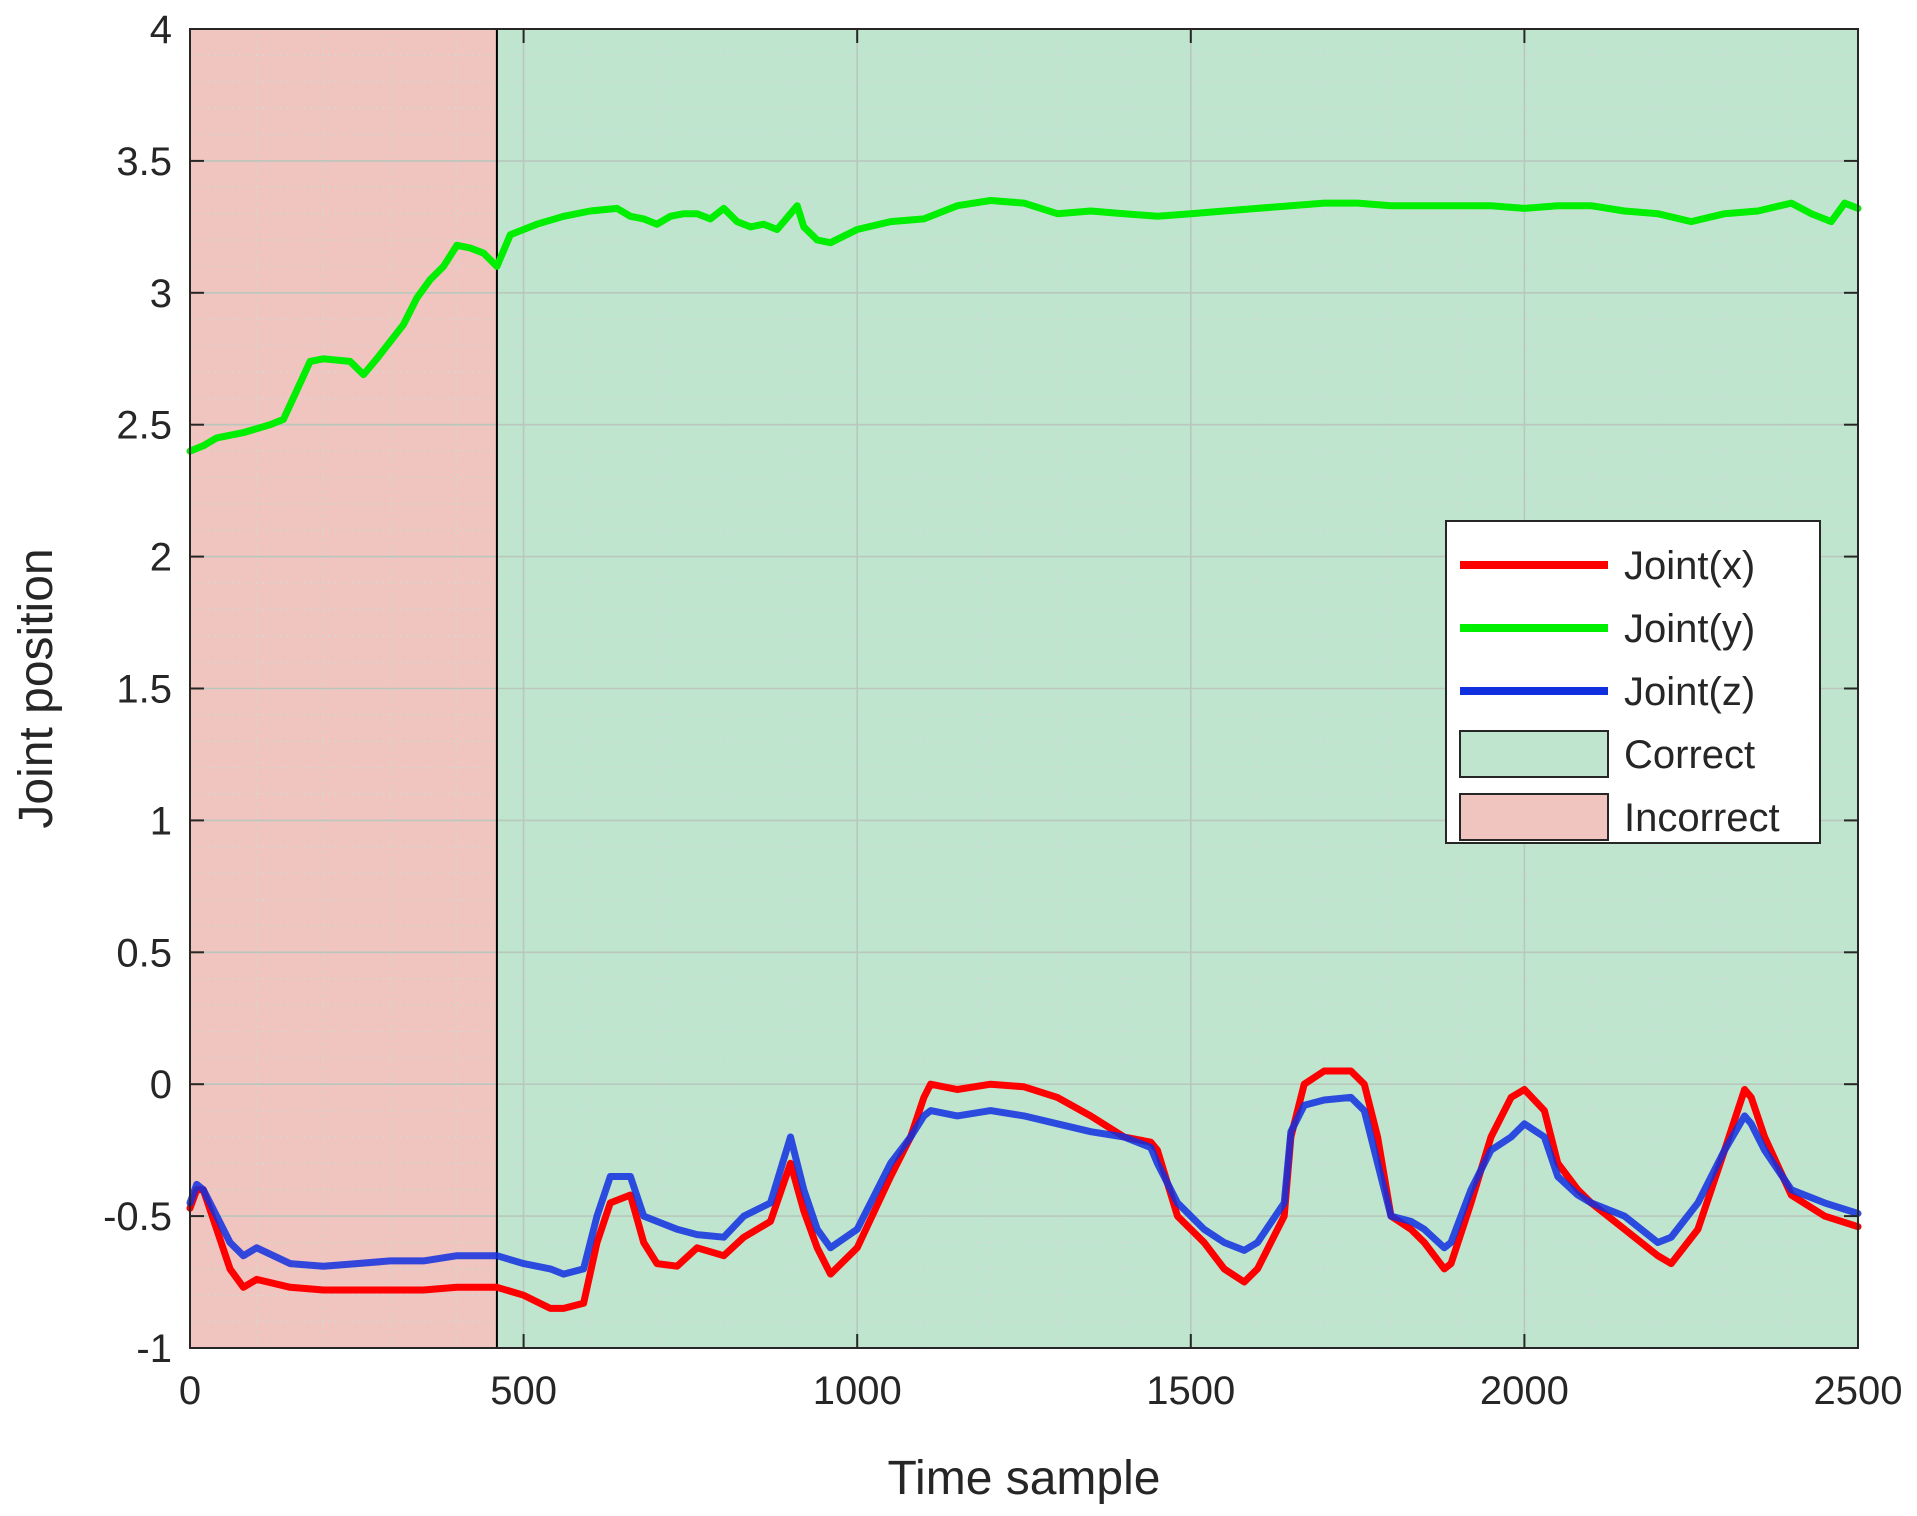 This screenshot has height=1516, width=1917. I want to click on x-axis-title: Time sample, so click(1024, 1478).